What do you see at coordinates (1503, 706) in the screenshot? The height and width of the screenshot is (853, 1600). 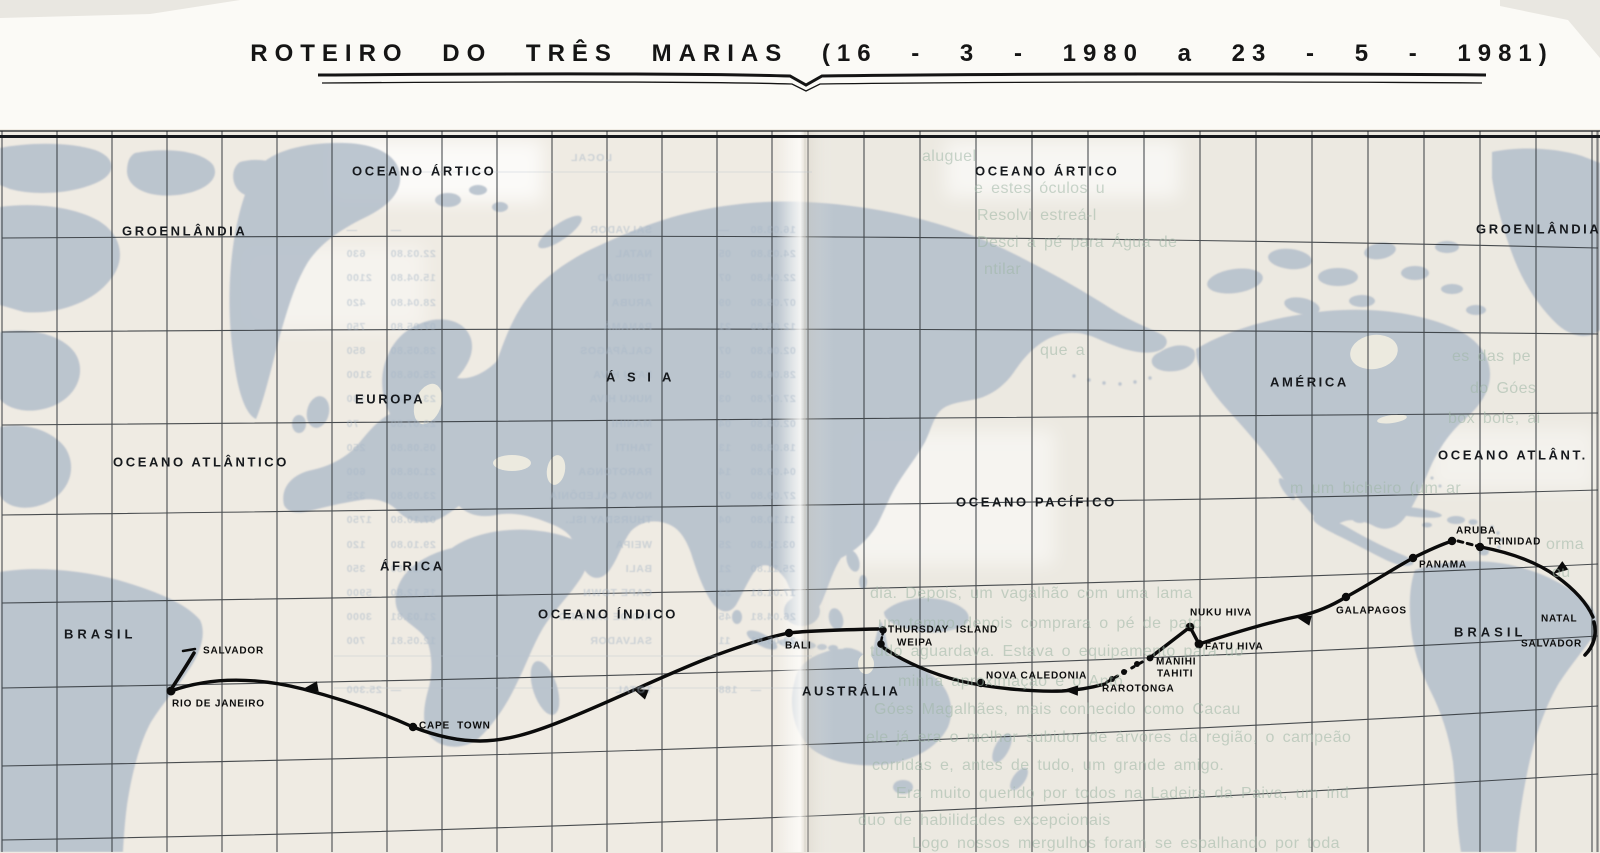 I see `land-south-america-east` at bounding box center [1503, 706].